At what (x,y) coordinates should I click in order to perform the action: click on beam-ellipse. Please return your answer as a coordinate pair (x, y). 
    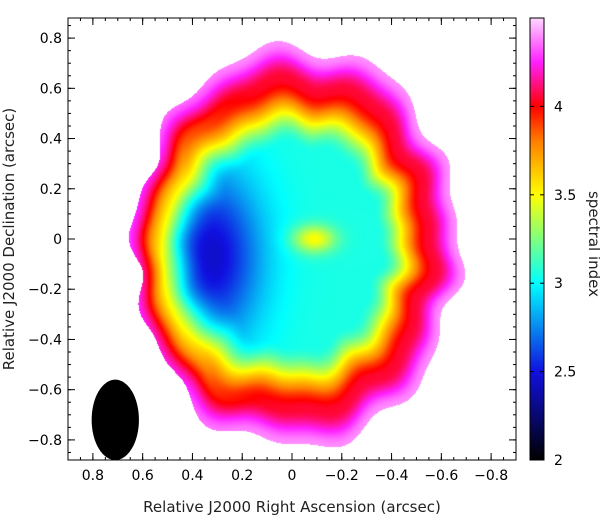
    Looking at the image, I should click on (115, 419).